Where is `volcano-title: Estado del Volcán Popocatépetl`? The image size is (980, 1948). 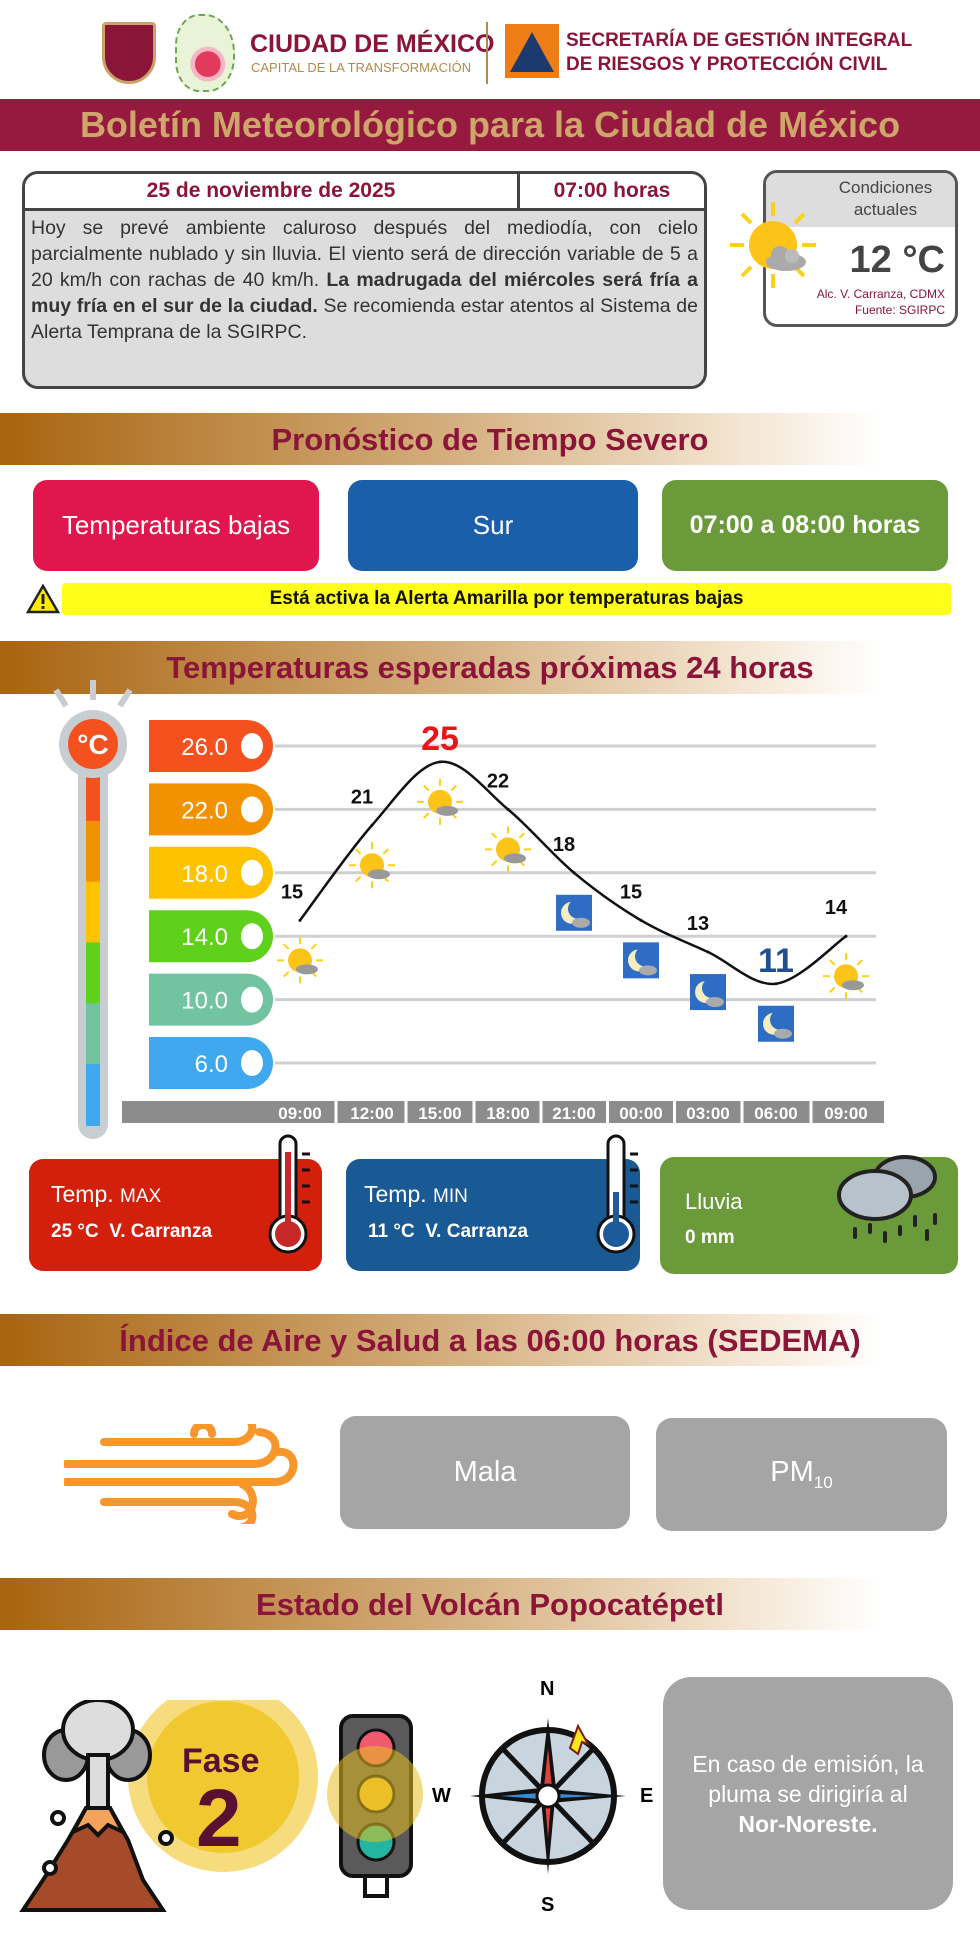
volcano-title: Estado del Volcán Popocatépetl is located at coordinates (490, 1604).